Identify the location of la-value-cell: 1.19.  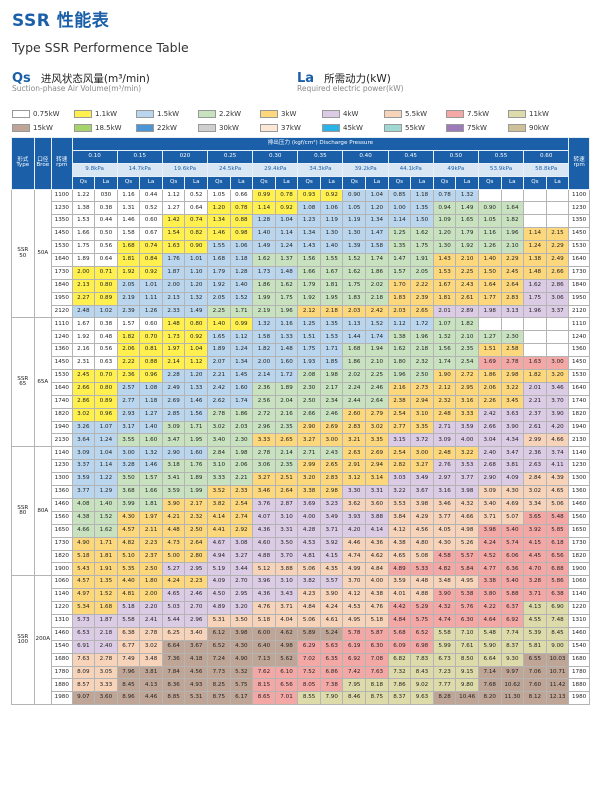
(331, 221).